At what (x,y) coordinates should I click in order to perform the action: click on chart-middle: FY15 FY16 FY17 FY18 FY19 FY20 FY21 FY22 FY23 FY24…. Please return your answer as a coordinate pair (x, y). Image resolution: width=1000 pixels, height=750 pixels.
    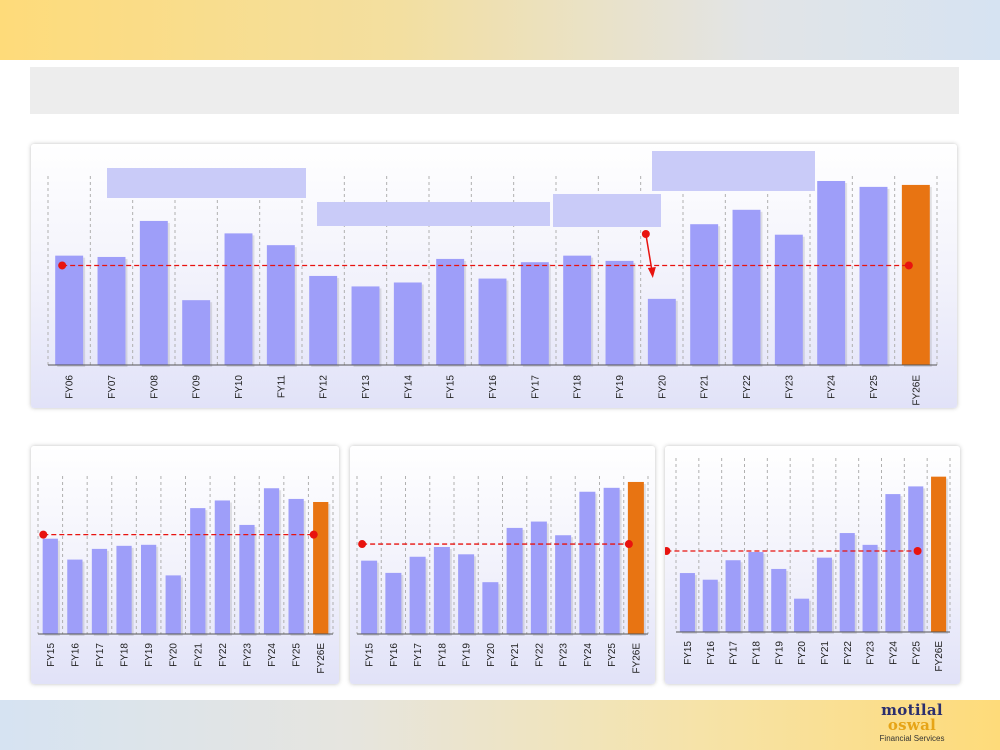
    Looking at the image, I should click on (502, 575).